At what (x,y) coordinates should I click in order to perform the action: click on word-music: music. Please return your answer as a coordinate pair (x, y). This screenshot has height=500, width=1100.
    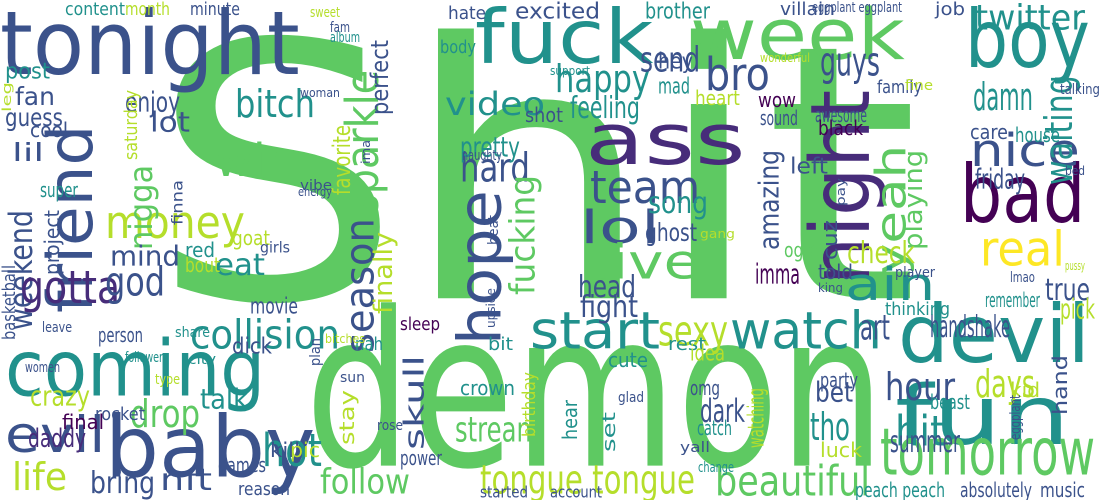
    Looking at the image, I should click on (1062, 489).